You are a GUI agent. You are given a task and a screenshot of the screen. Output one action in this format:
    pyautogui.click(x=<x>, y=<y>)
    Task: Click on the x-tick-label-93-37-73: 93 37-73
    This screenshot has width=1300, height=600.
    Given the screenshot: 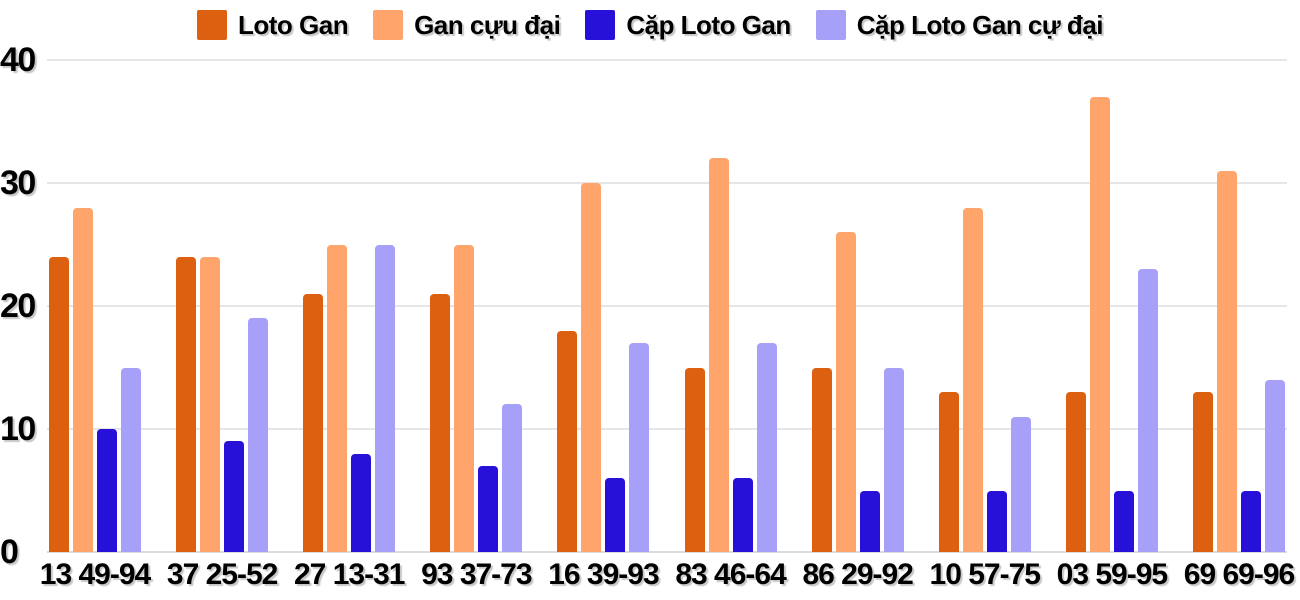 What is the action you would take?
    pyautogui.click(x=476, y=574)
    